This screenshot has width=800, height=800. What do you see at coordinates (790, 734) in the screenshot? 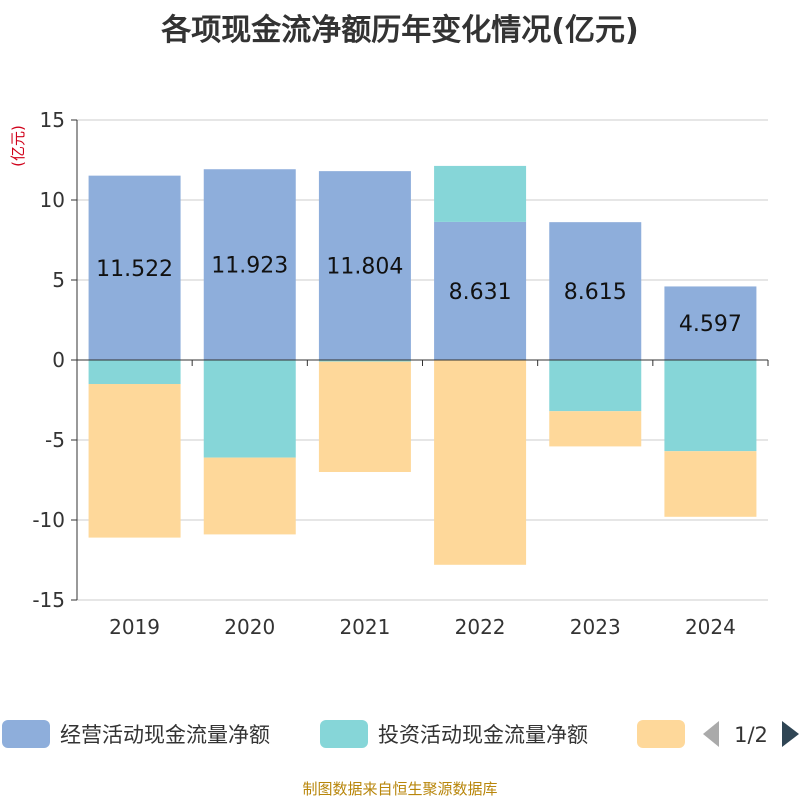
I see `pager-next-icon` at bounding box center [790, 734].